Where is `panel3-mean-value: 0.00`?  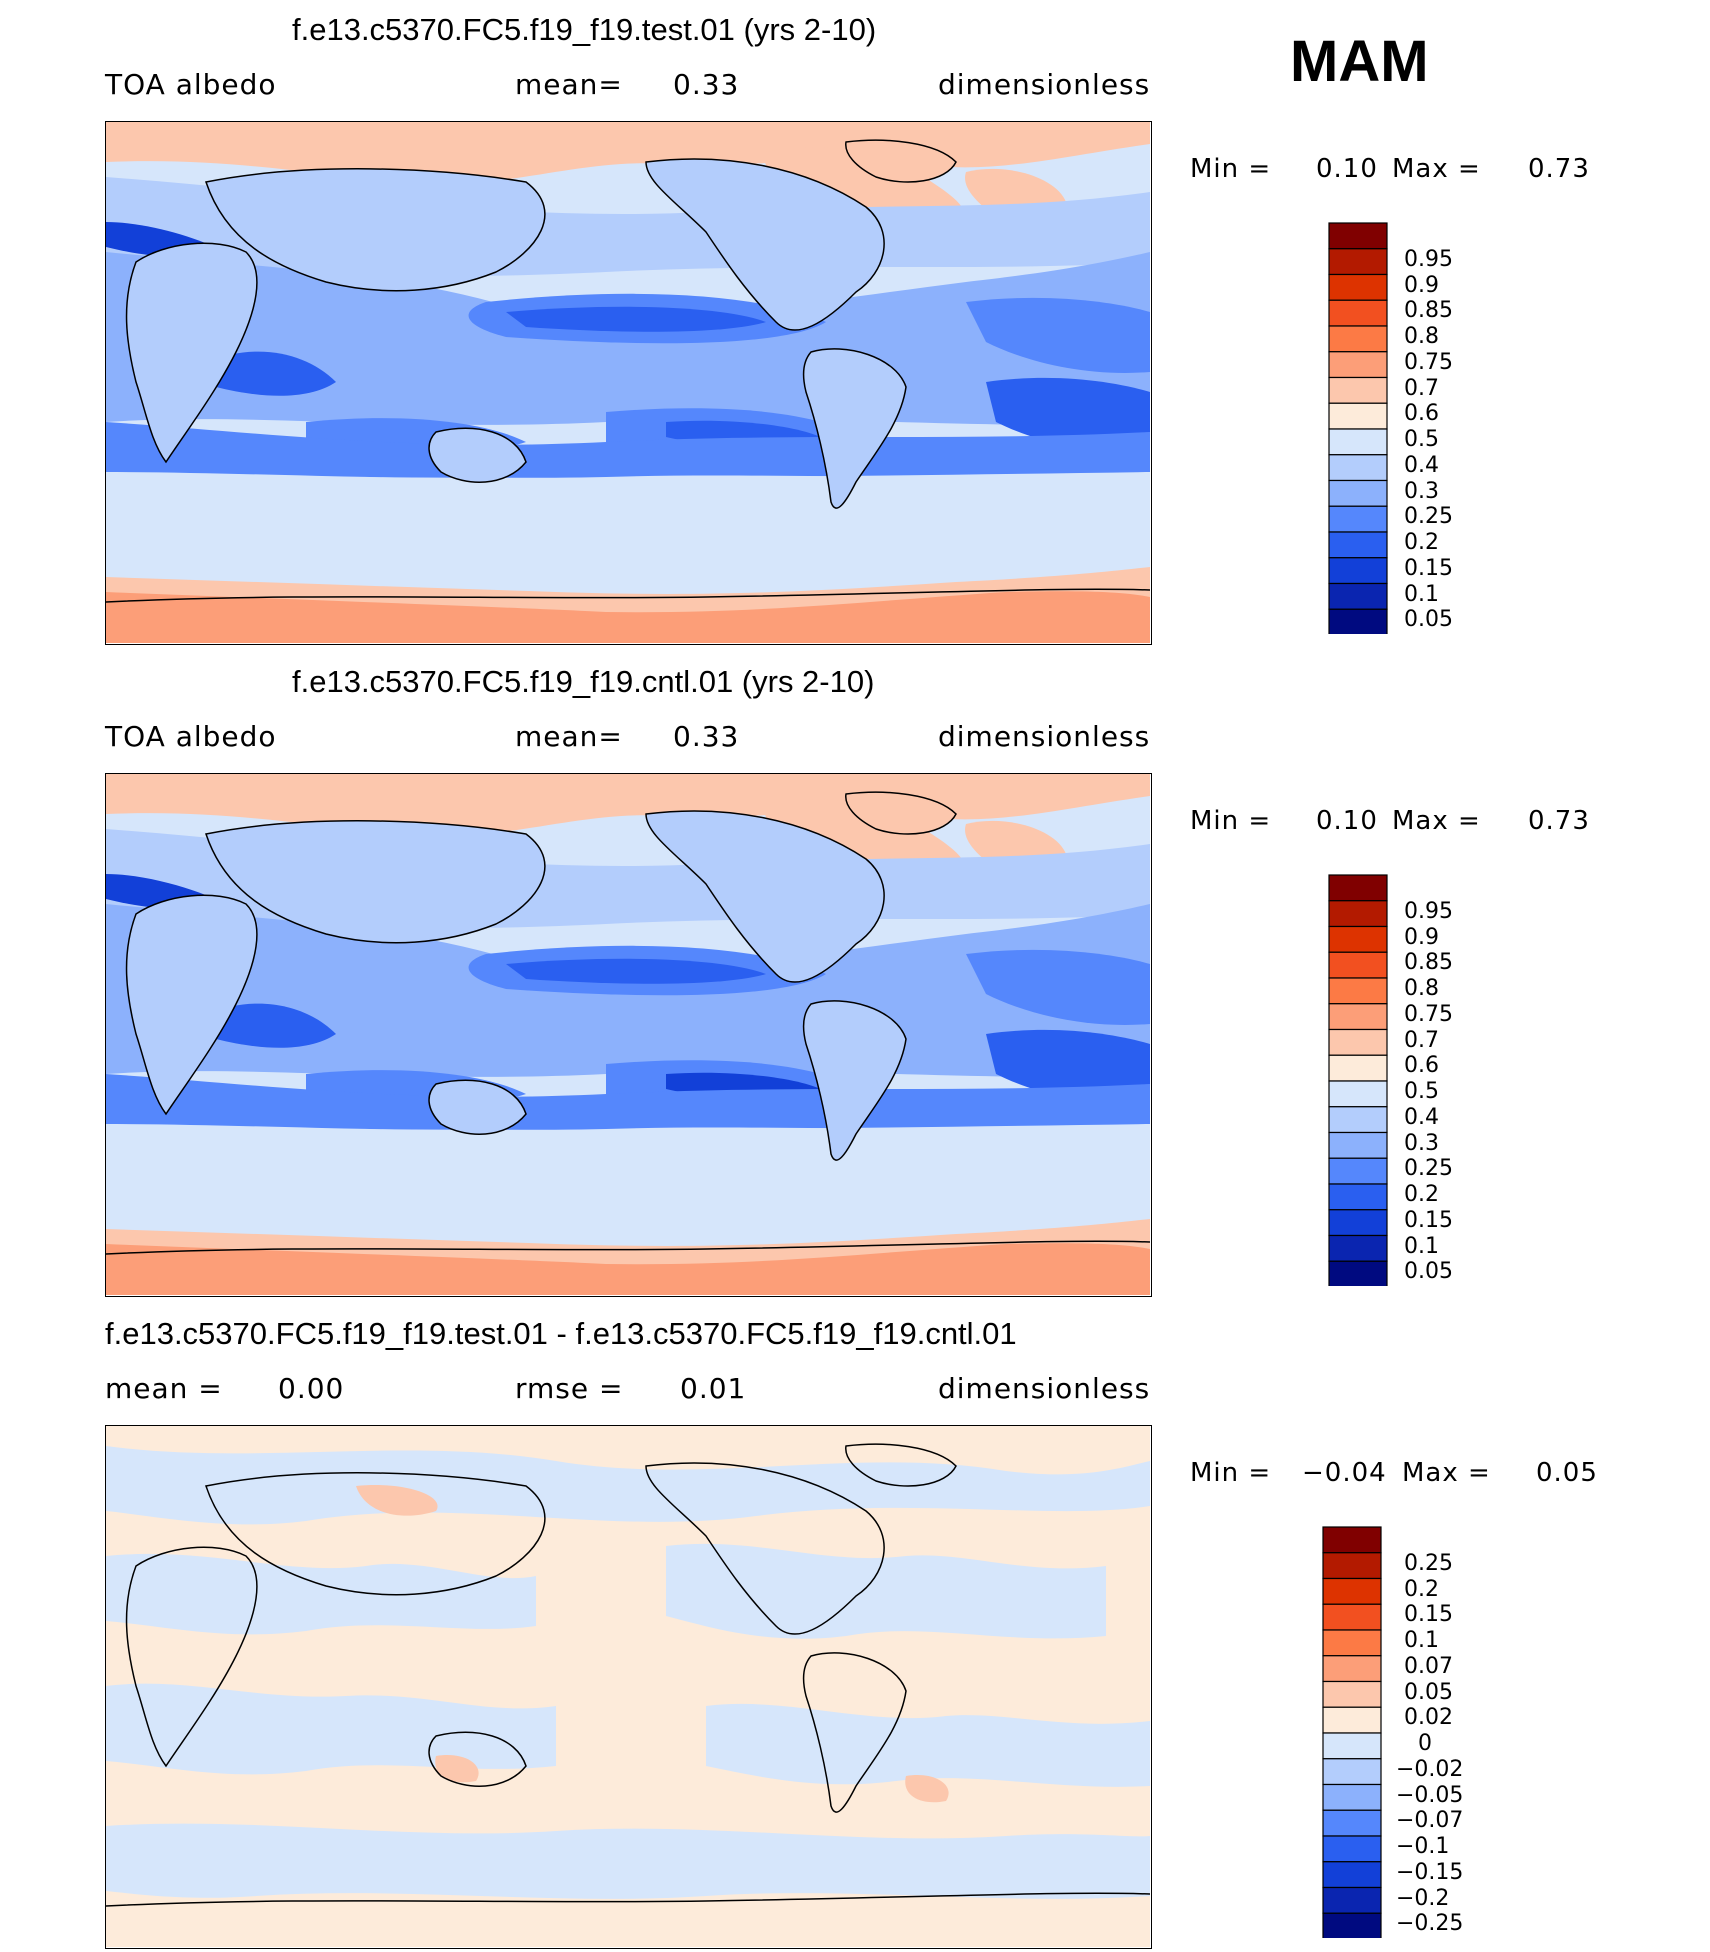
panel3-mean-value: 0.00 is located at coordinates (311, 1388).